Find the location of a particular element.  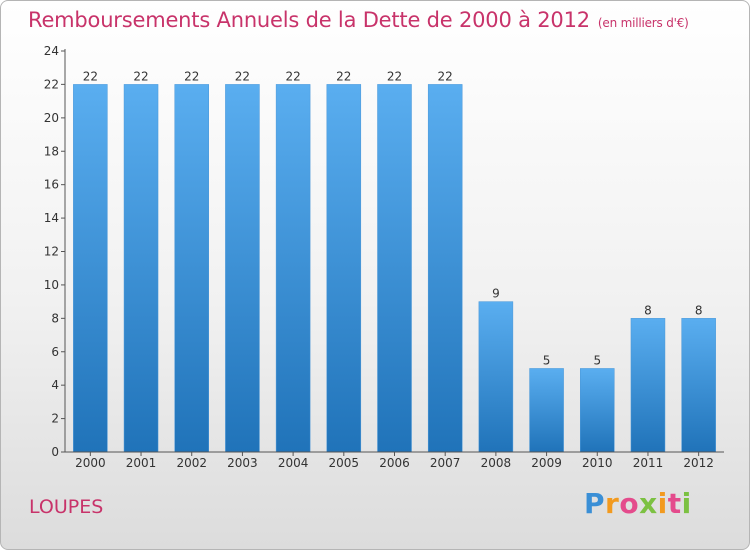

city-name: LOUPES is located at coordinates (66, 507).